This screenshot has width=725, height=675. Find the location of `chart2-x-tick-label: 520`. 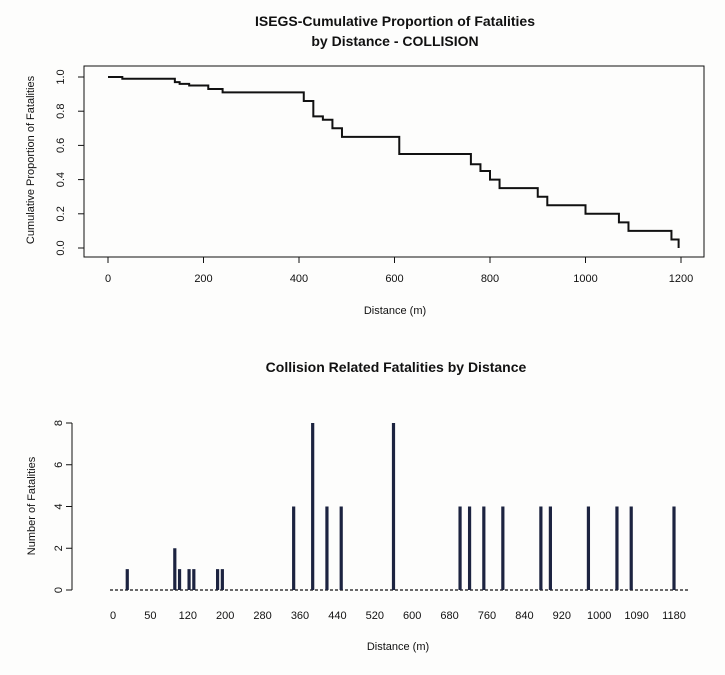

chart2-x-tick-label: 520 is located at coordinates (375, 616).